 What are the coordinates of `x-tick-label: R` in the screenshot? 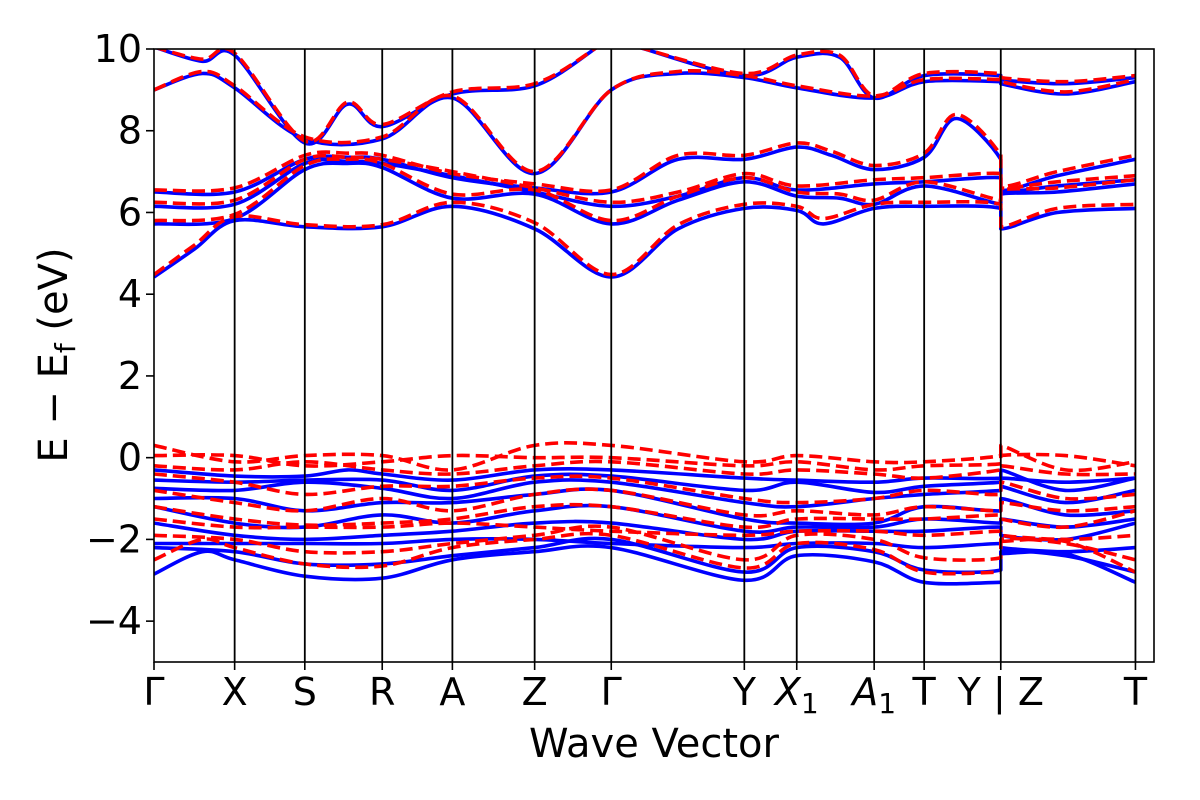 It's located at (382, 692).